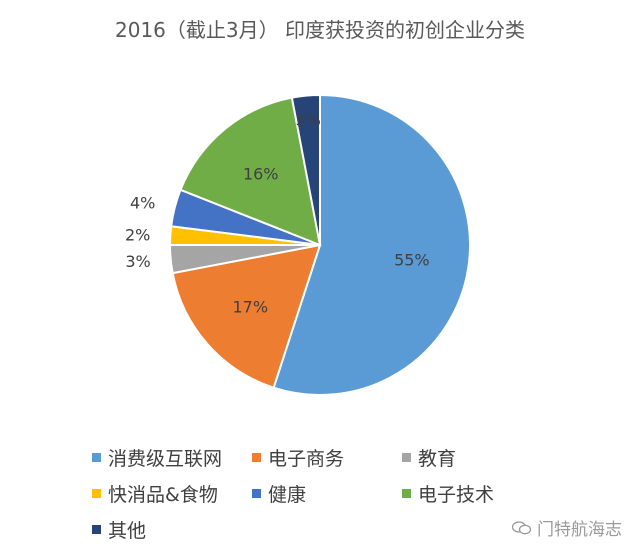 The image size is (640, 560). I want to click on data-label: 55%, so click(412, 260).